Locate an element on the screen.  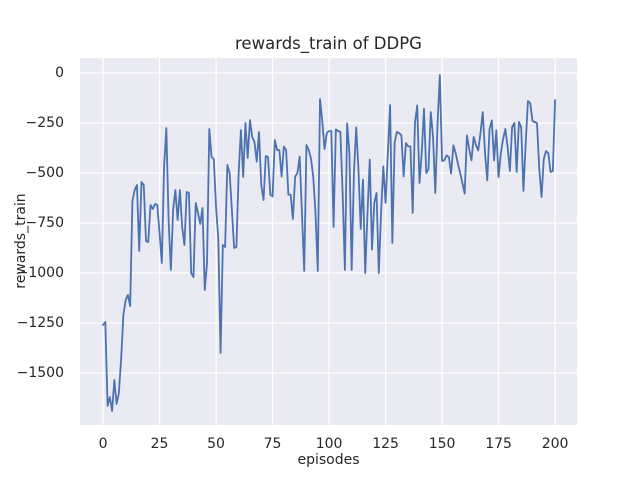
y-tick-label: −500 is located at coordinates (44, 173).